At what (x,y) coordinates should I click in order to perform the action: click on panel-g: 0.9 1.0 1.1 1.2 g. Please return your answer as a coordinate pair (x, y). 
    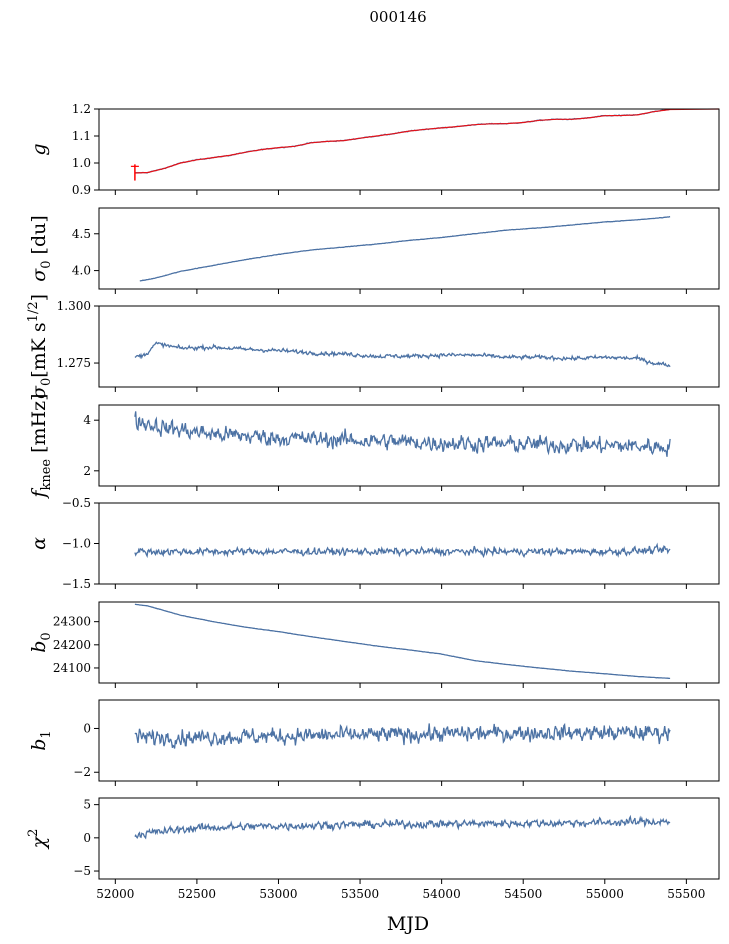
    Looking at the image, I should click on (374, 149).